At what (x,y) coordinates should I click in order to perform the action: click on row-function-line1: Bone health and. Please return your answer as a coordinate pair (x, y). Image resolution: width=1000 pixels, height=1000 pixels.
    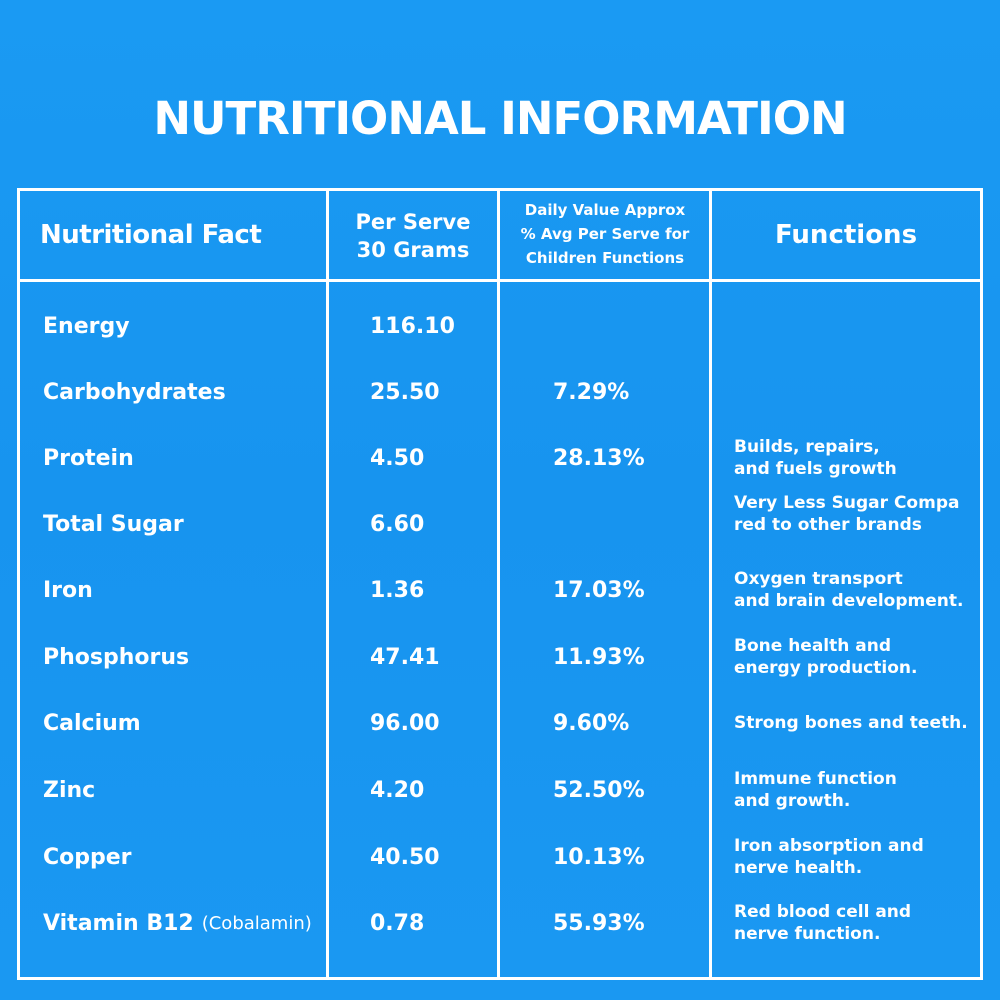
    Looking at the image, I should click on (813, 646).